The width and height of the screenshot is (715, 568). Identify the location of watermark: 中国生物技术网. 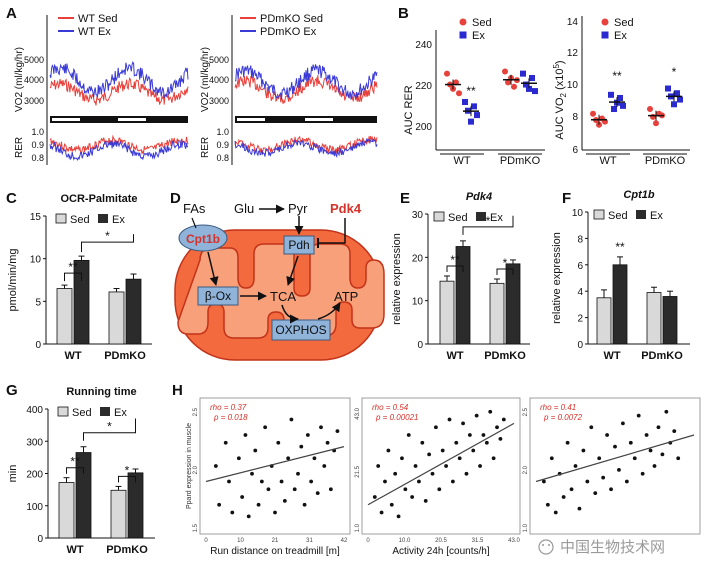
(612, 547).